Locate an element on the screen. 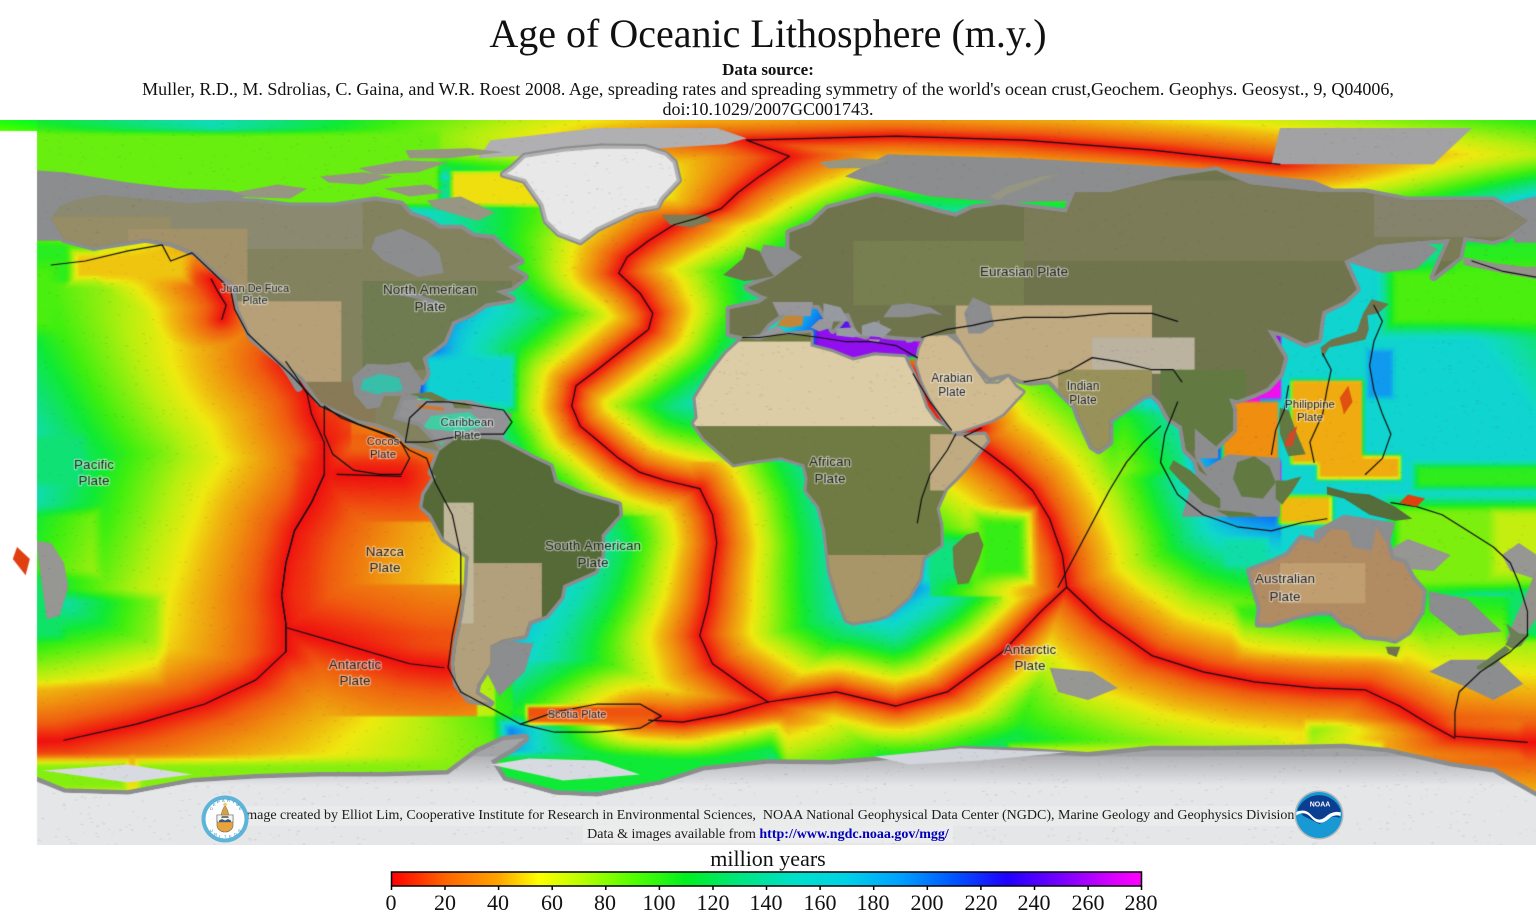  svg-text: 120 is located at coordinates (713, 902).